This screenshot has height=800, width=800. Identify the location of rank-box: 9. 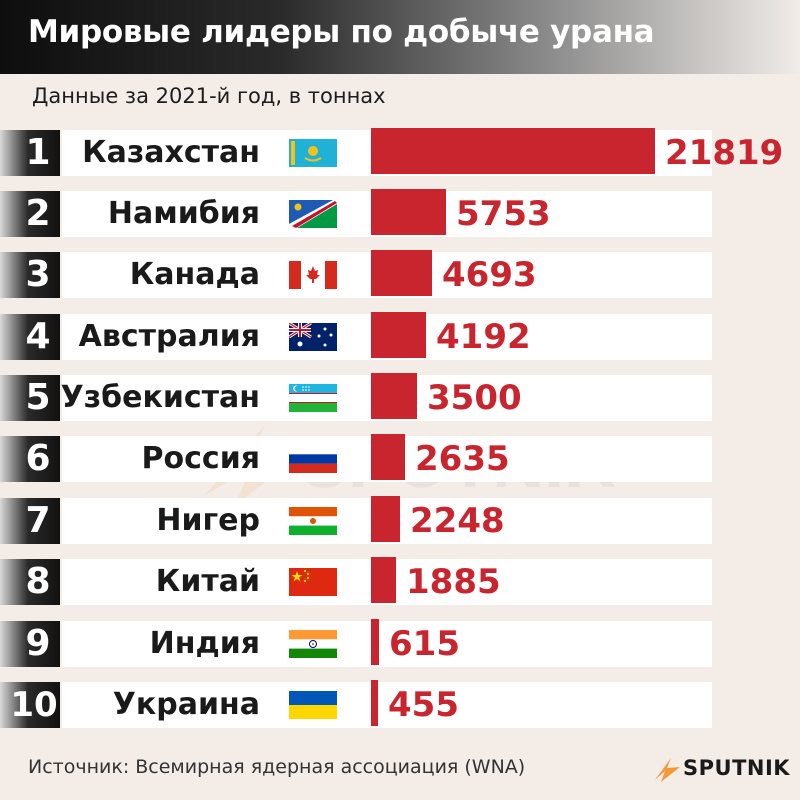
(30, 644).